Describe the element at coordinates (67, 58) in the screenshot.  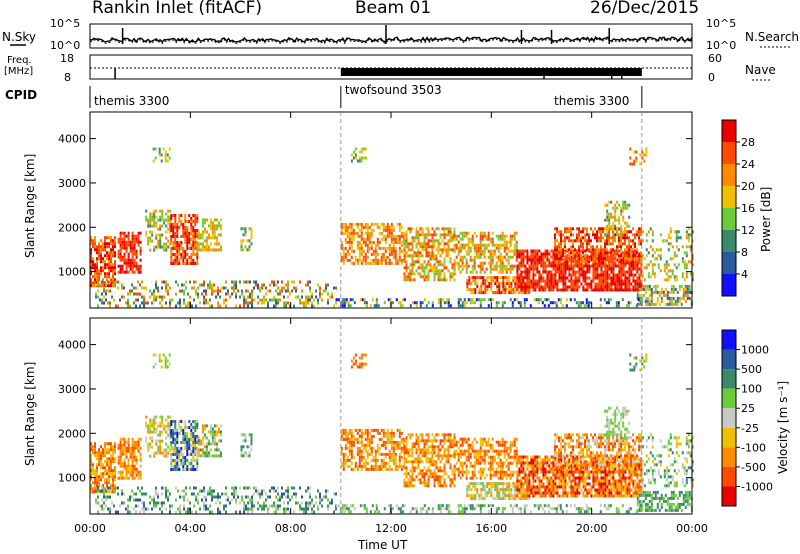
I see `freq-tick-top: 18` at that location.